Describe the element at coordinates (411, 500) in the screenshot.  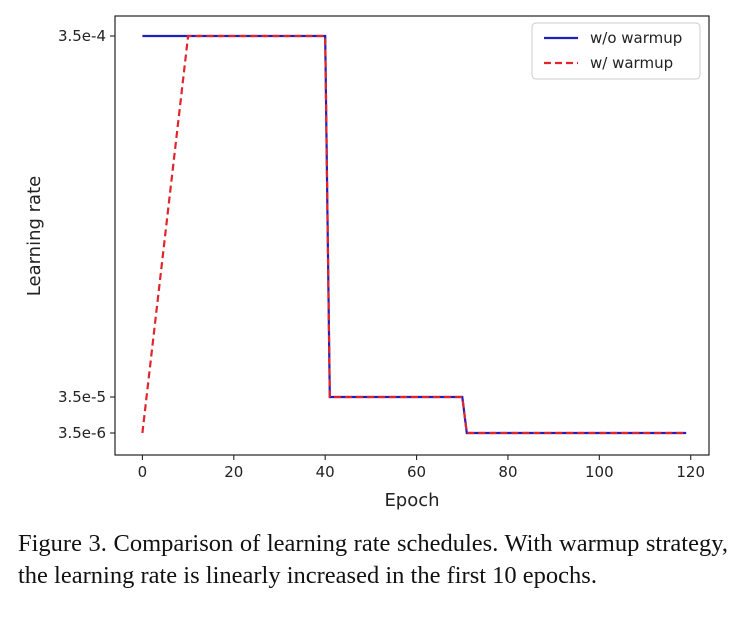
I see `x-axis-label: Epoch` at that location.